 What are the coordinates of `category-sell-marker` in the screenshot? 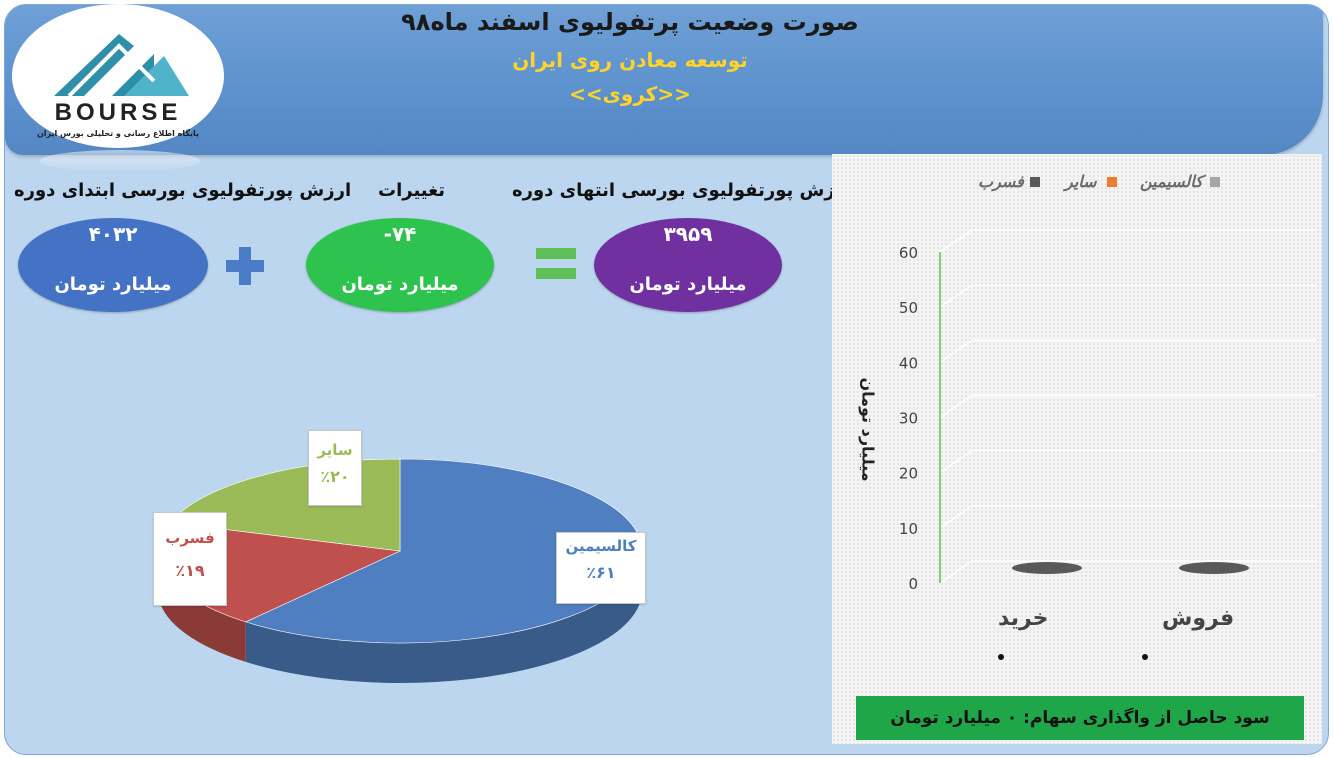 It's located at (1145, 657).